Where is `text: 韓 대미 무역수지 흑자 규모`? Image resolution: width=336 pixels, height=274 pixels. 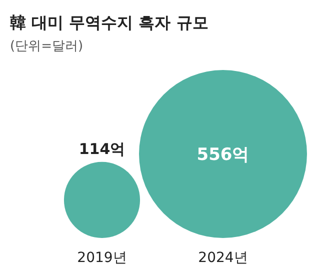 text: 韓 대미 무역수지 흑자 규모 is located at coordinates (109, 22).